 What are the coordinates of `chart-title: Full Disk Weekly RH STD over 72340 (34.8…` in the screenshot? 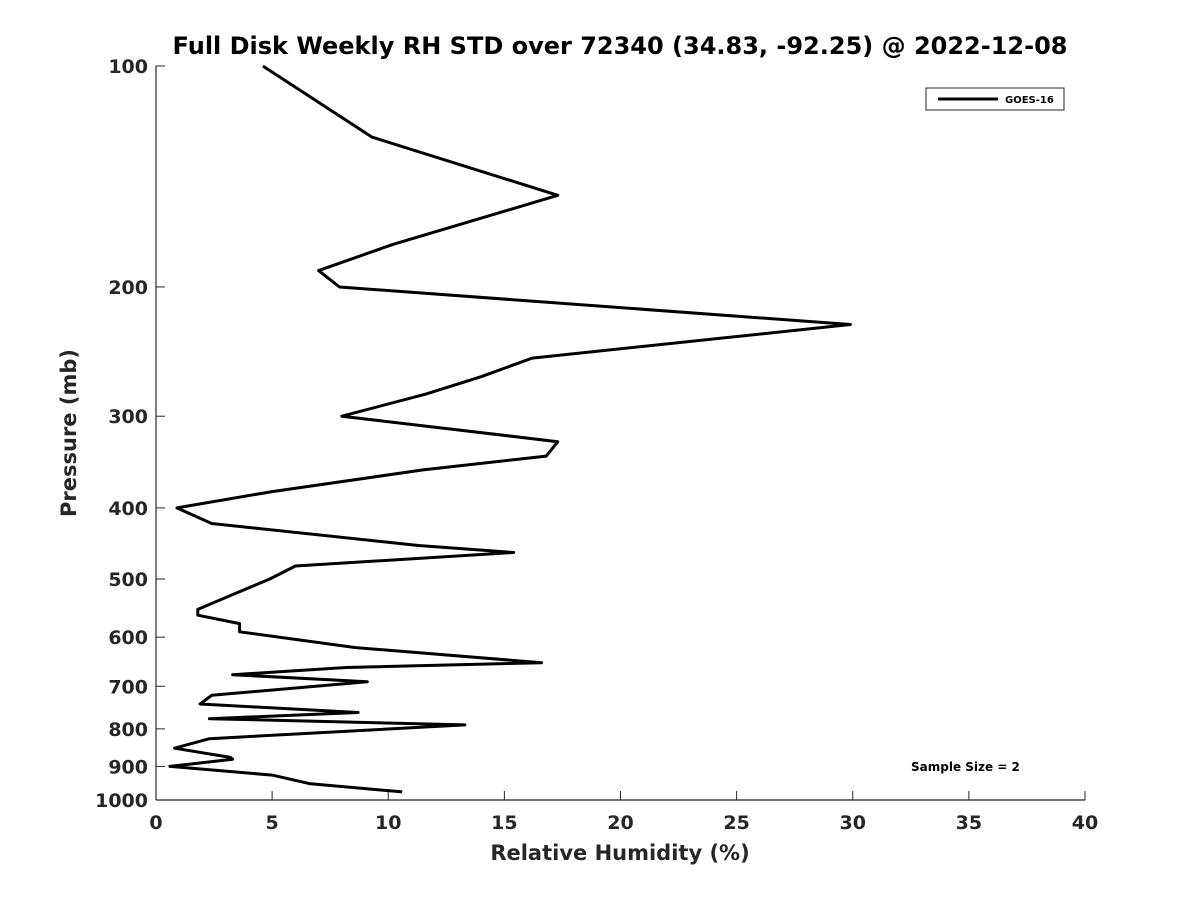 It's located at (620, 46).